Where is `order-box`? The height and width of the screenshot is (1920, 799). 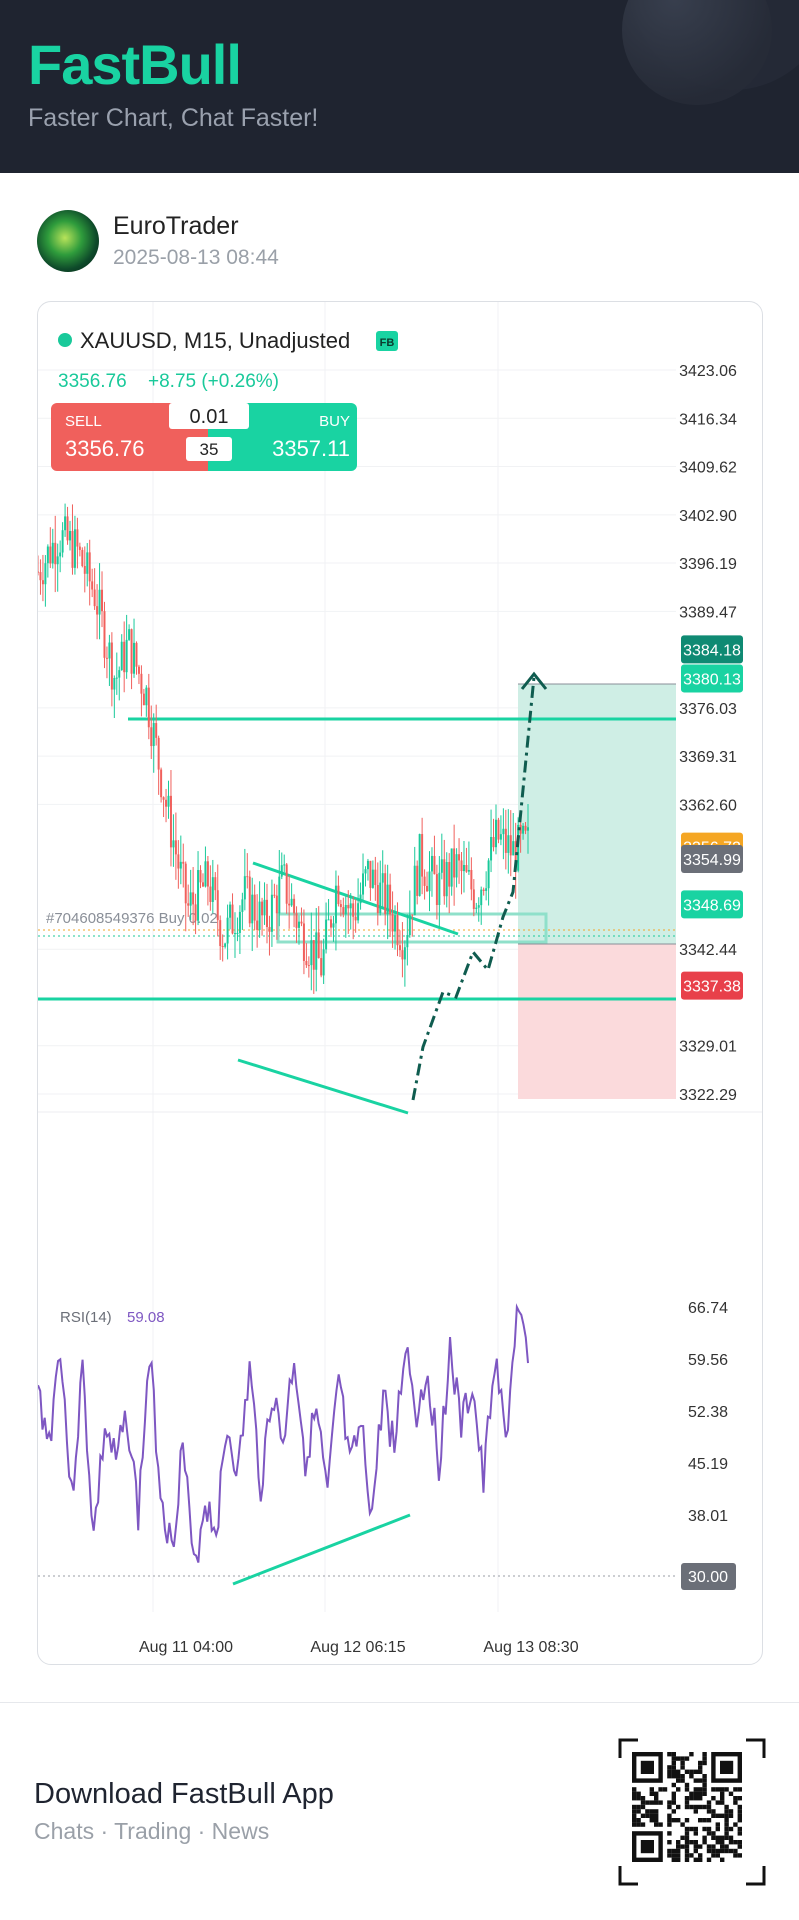 order-box is located at coordinates (412, 928).